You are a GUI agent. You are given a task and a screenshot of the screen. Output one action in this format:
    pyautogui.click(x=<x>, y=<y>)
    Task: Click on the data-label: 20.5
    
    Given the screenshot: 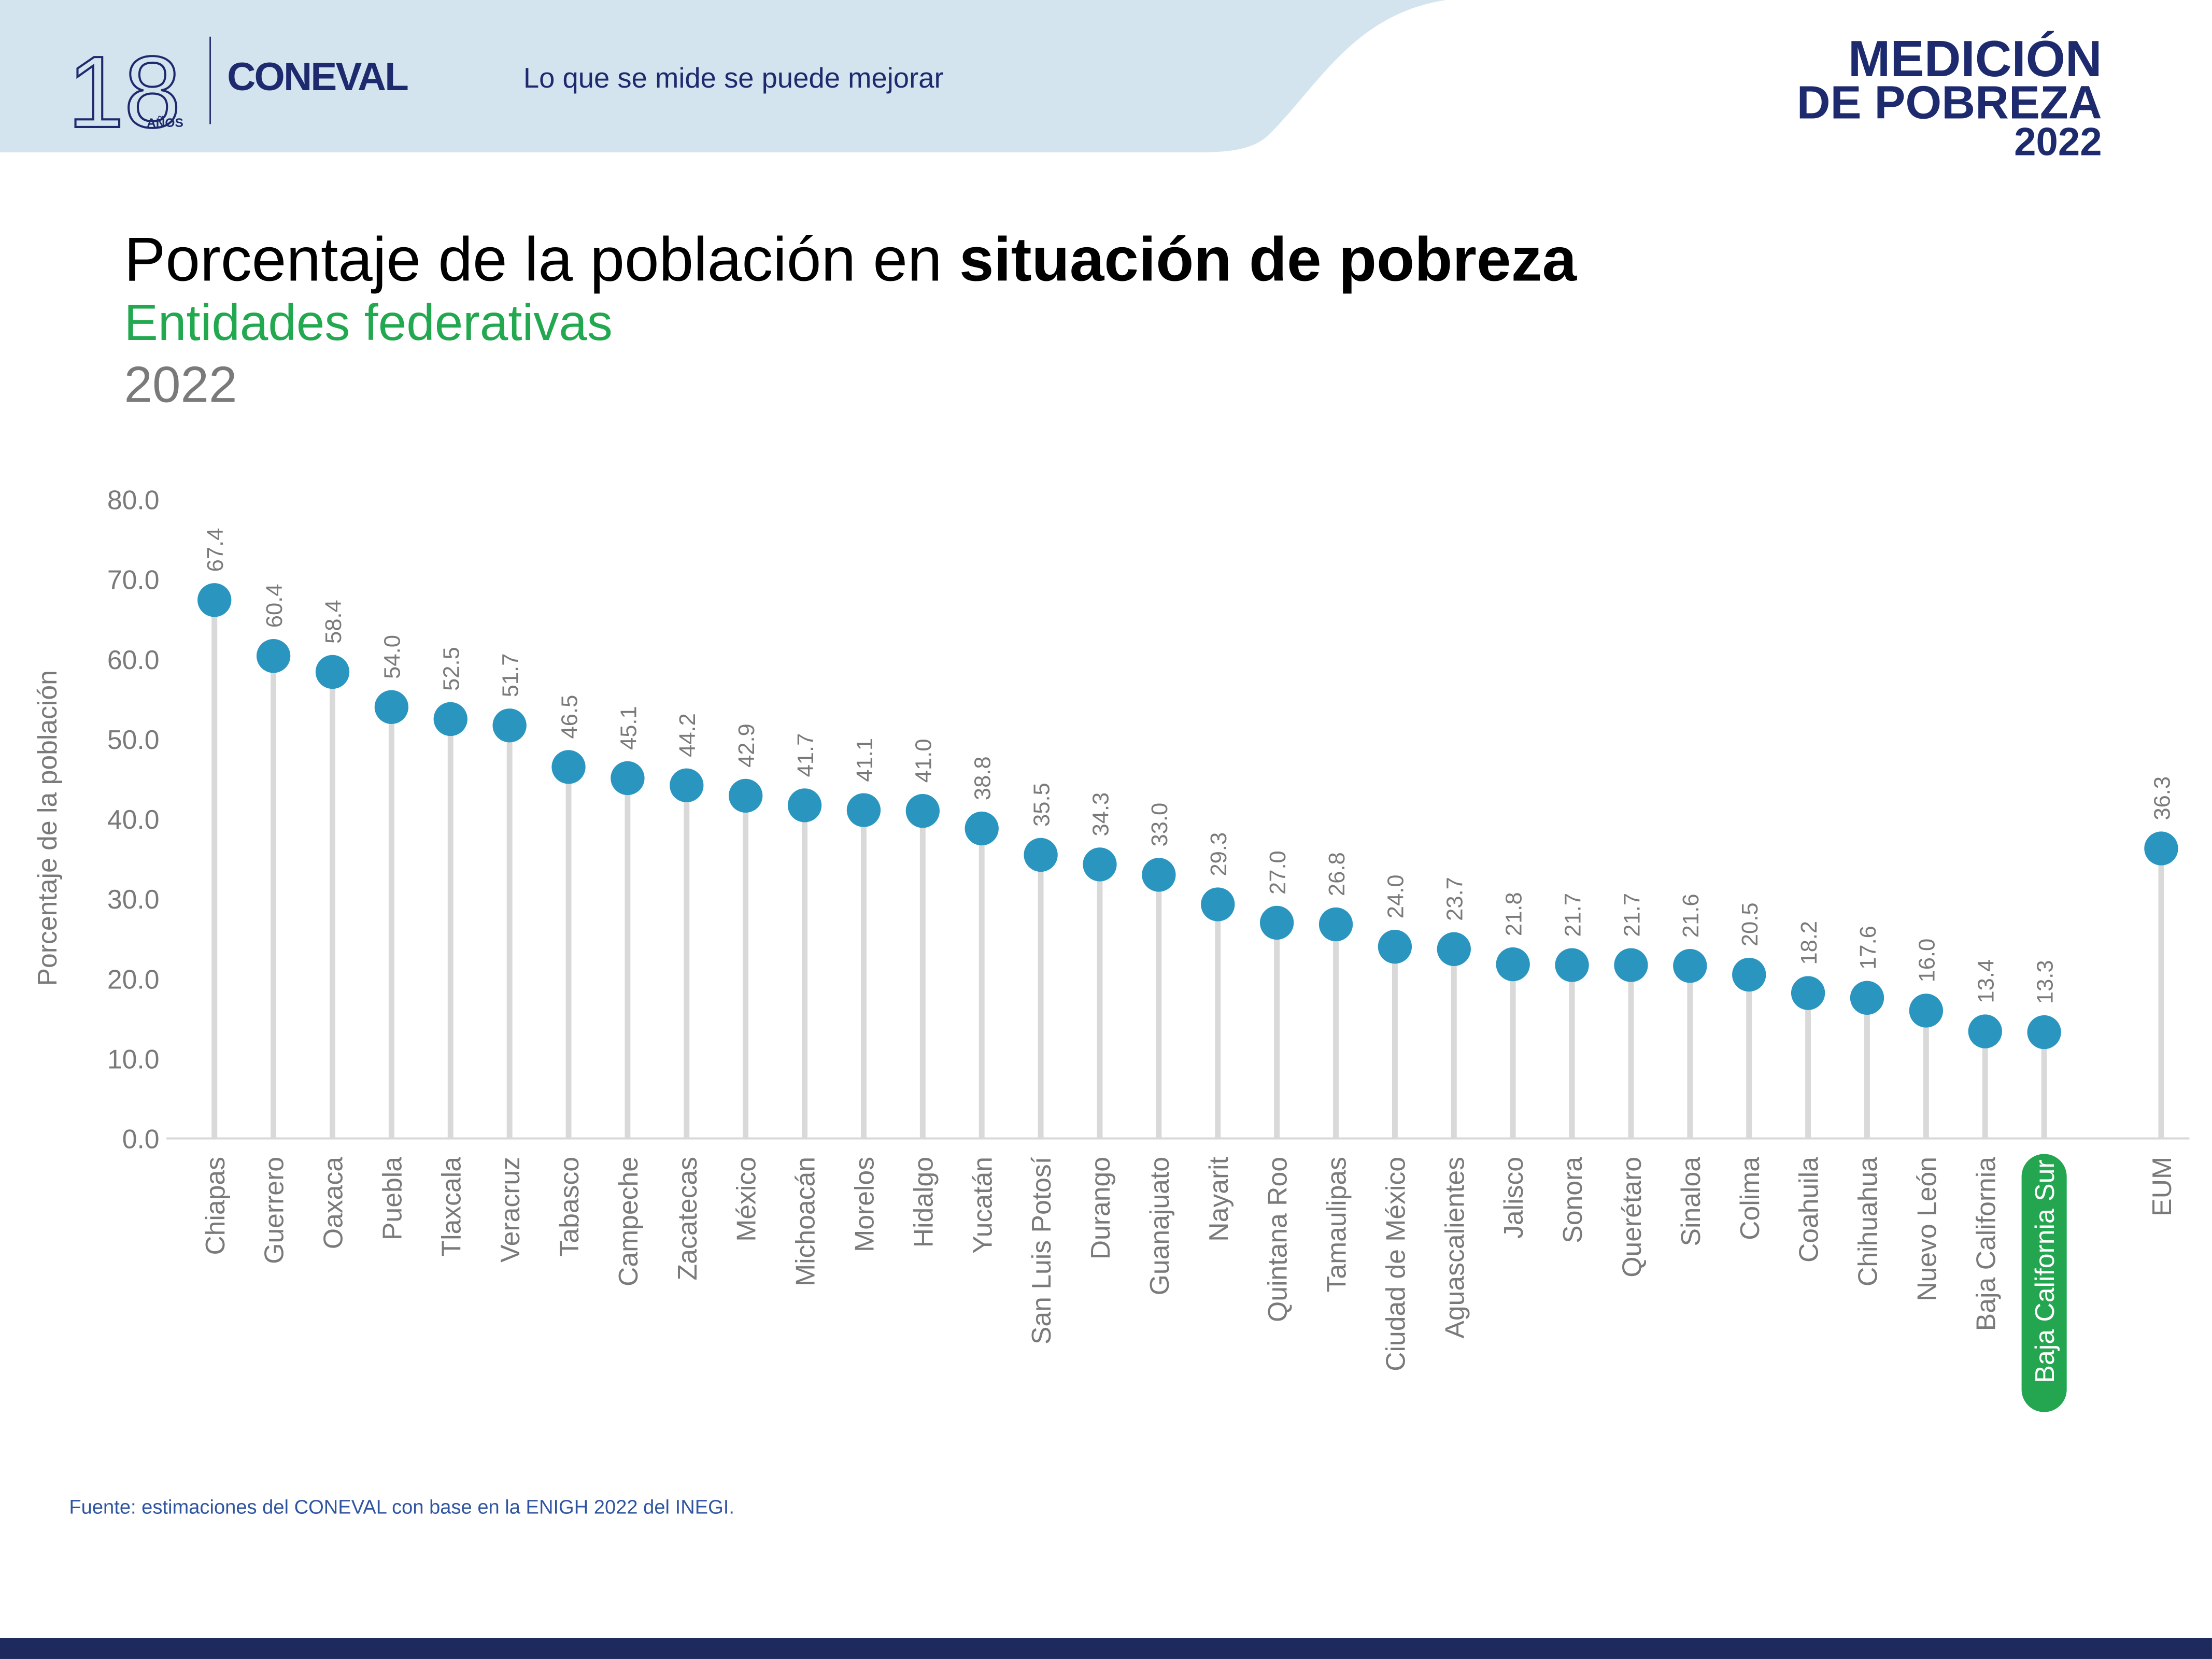 What is the action you would take?
    pyautogui.click(x=1750, y=924)
    